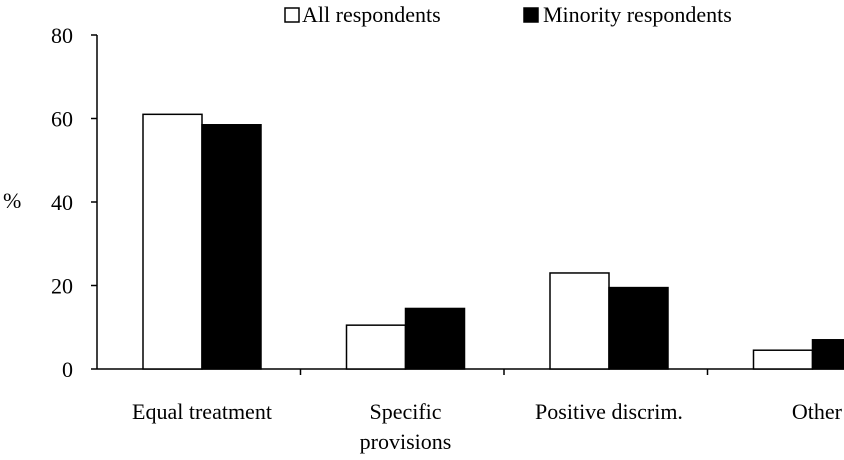 The image size is (844, 460). What do you see at coordinates (637, 14) in the screenshot?
I see `legend-label-minority-respondents: Minority respondents` at bounding box center [637, 14].